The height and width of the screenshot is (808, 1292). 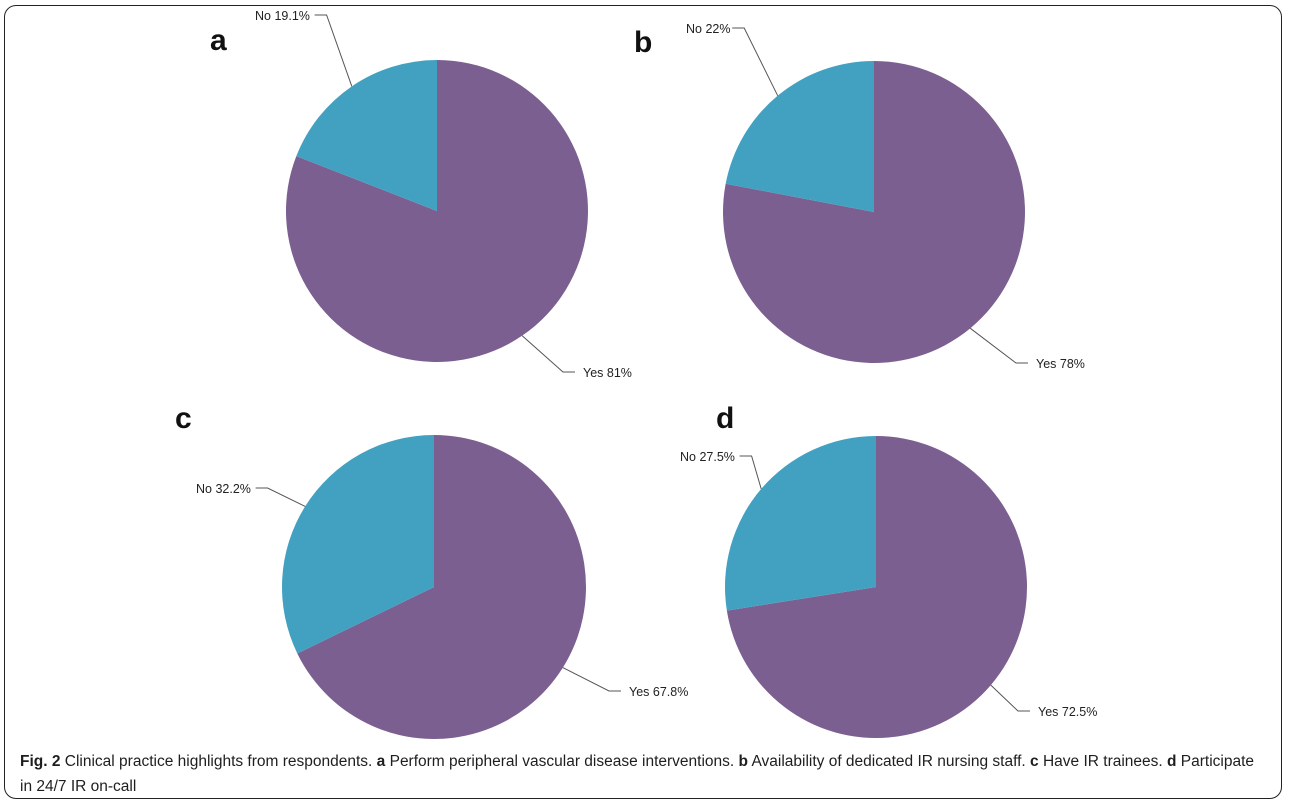 What do you see at coordinates (799, 136) in the screenshot?
I see `pie-slice-b-no` at bounding box center [799, 136].